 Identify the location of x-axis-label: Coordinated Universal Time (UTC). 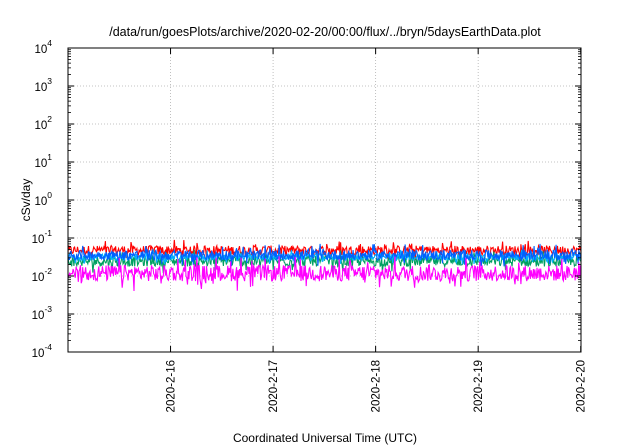
(325, 438).